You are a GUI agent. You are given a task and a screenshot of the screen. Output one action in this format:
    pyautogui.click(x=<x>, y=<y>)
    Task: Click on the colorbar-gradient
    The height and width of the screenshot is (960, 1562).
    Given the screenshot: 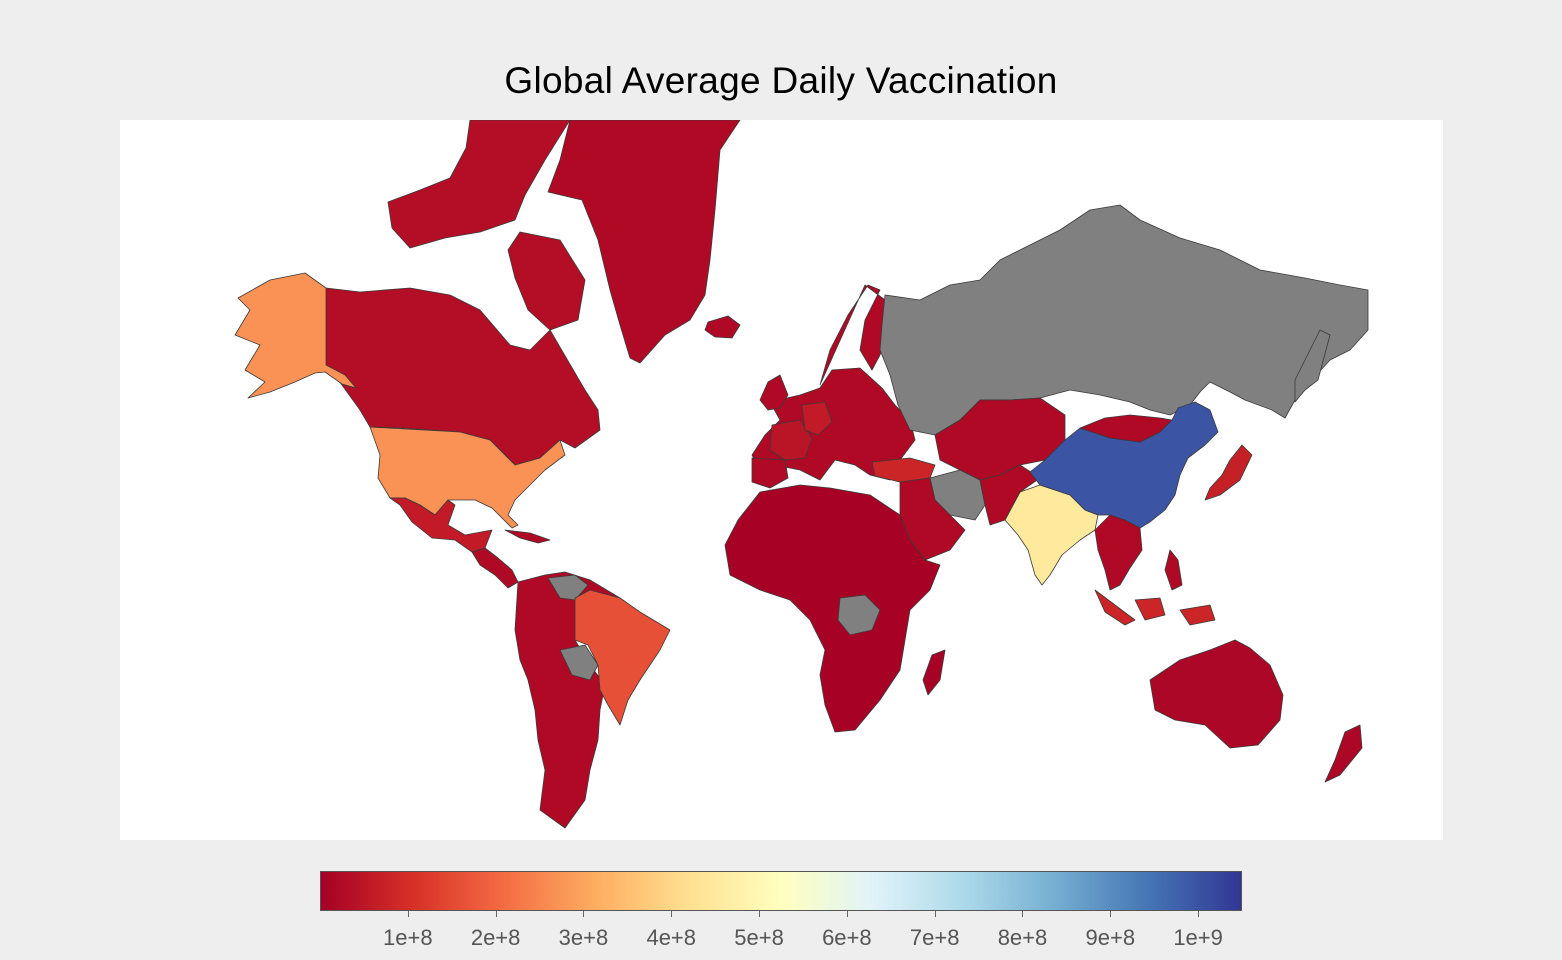 What is the action you would take?
    pyautogui.click(x=781, y=891)
    